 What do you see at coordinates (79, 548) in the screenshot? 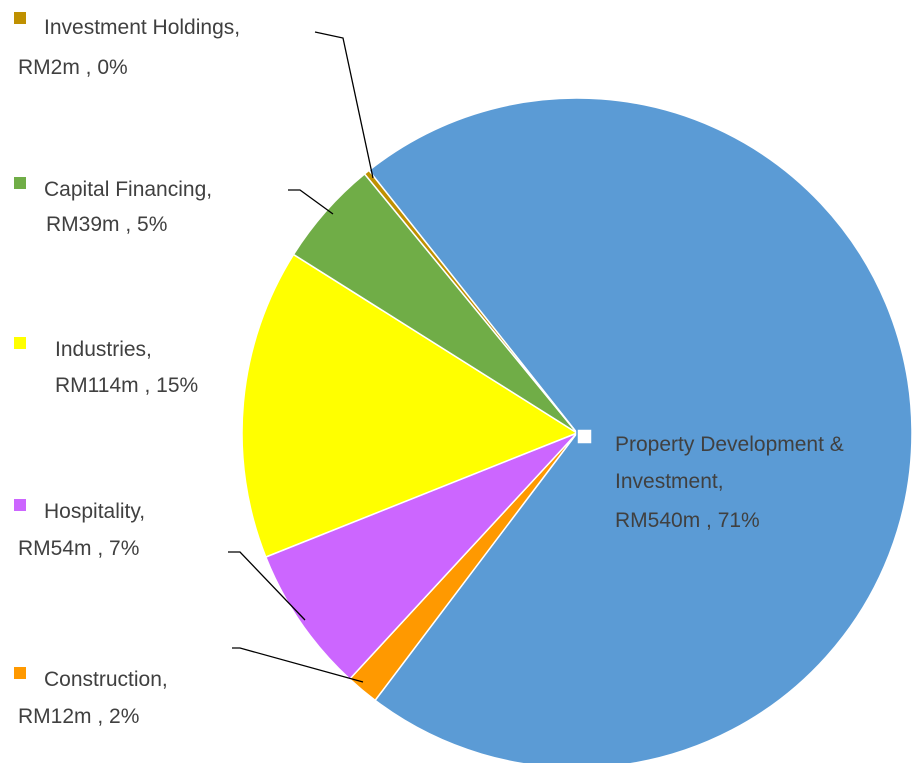
I see `slice-value-label: RM54m , 7%` at bounding box center [79, 548].